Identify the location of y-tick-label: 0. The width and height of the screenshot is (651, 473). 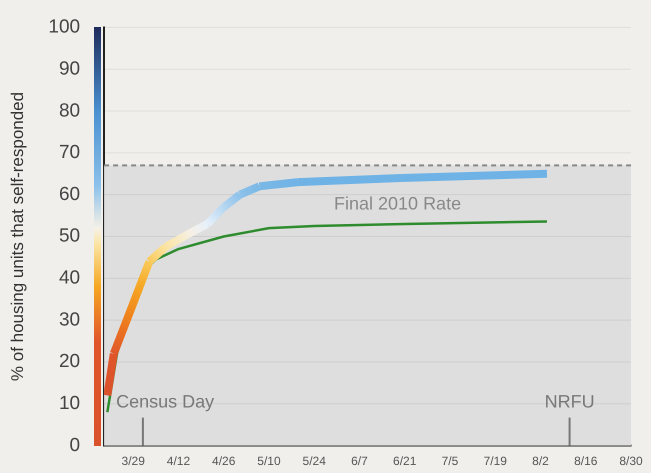
(75, 445).